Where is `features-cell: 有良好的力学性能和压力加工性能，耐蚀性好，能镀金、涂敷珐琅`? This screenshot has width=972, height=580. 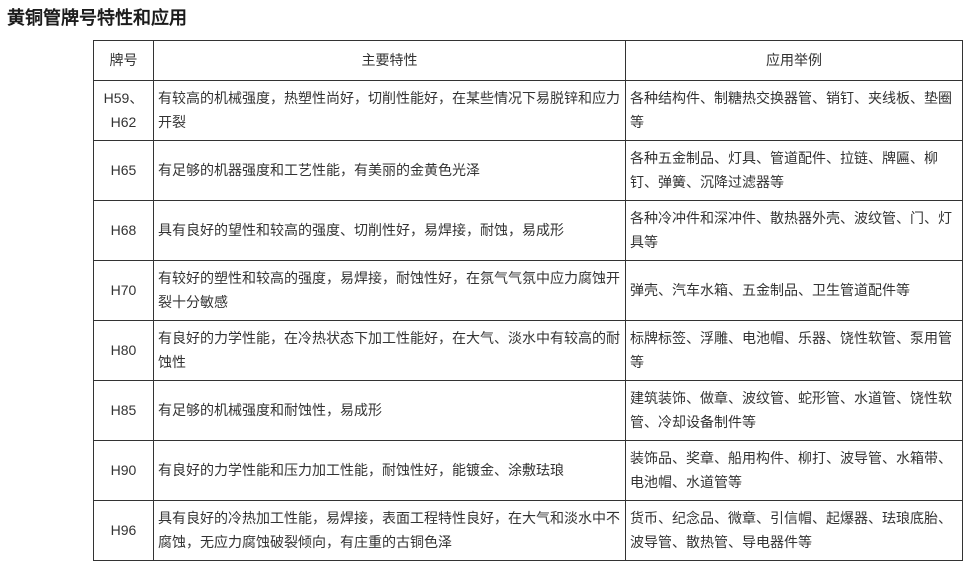 features-cell: 有良好的力学性能和压力加工性能，耐蚀性好，能镀金、涂敷珐琅 is located at coordinates (389, 470).